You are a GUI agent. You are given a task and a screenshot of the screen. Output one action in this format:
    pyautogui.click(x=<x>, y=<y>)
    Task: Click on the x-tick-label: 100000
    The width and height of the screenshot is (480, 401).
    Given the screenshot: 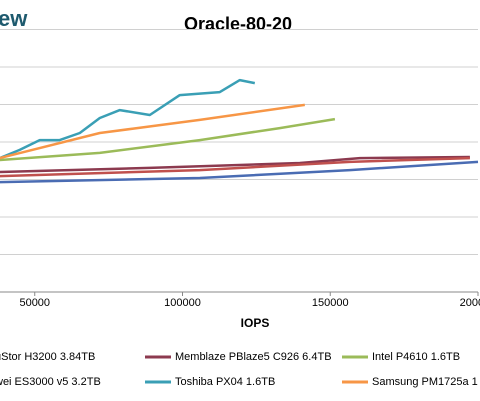 What is the action you would take?
    pyautogui.click(x=182, y=303)
    